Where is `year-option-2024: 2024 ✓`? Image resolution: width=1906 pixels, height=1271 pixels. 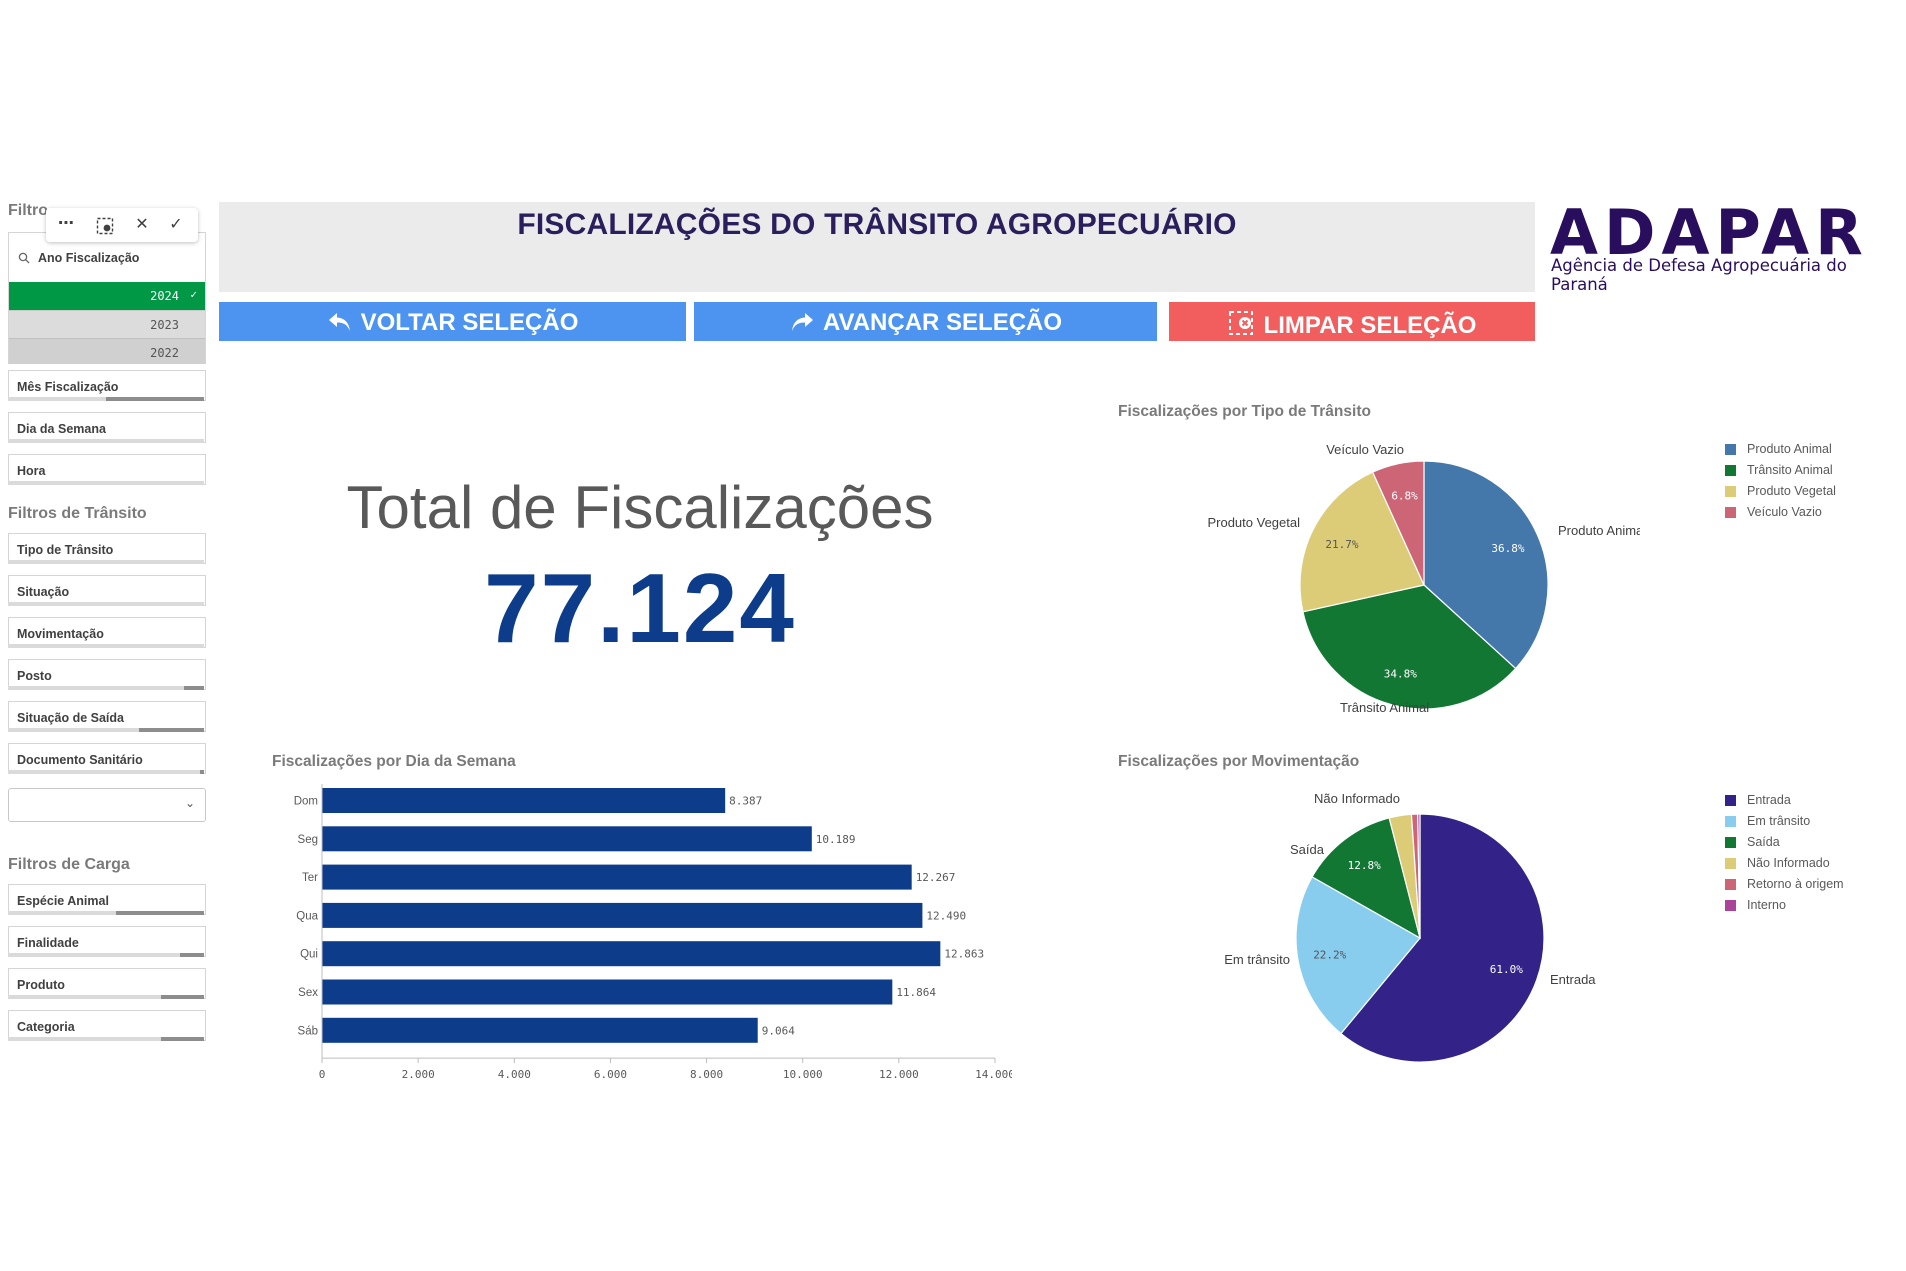 year-option-2024: 2024 ✓ is located at coordinates (107, 296).